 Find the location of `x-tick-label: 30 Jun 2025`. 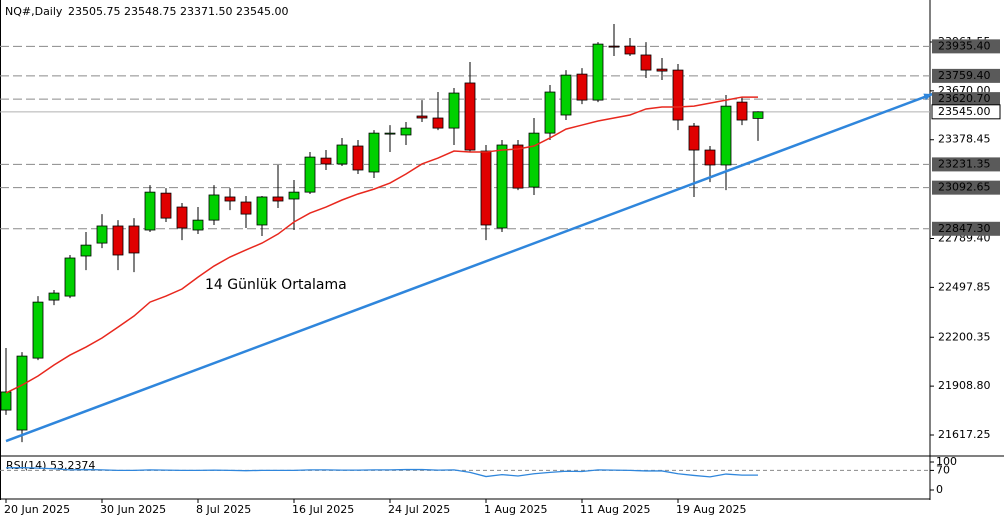

x-tick-label: 30 Jun 2025 is located at coordinates (133, 509).